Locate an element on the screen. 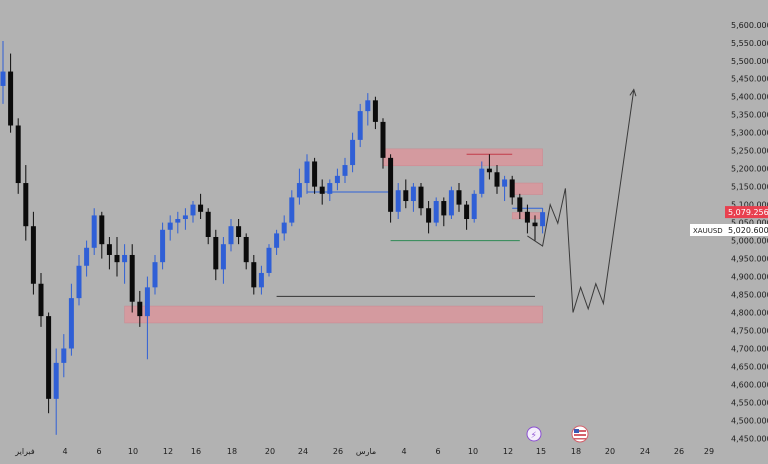 The height and width of the screenshot is (464, 768). price-tick-label: 5,500.000 is located at coordinates (749, 61).